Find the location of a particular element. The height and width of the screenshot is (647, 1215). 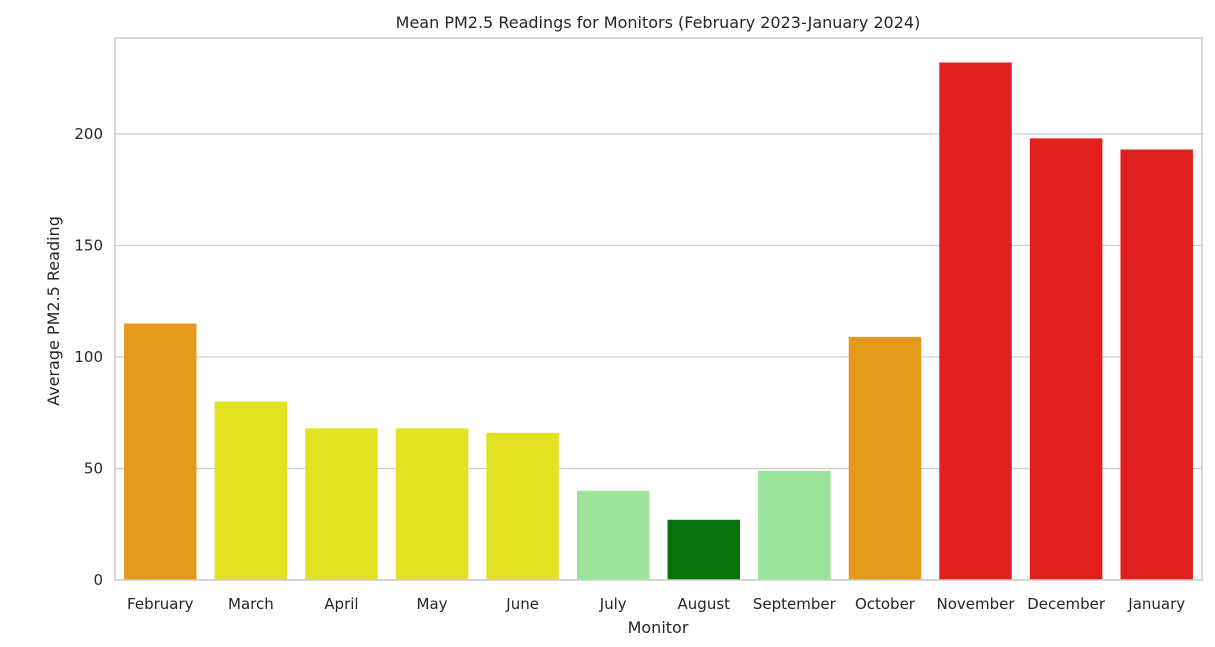

x-tick-label: March is located at coordinates (251, 604).